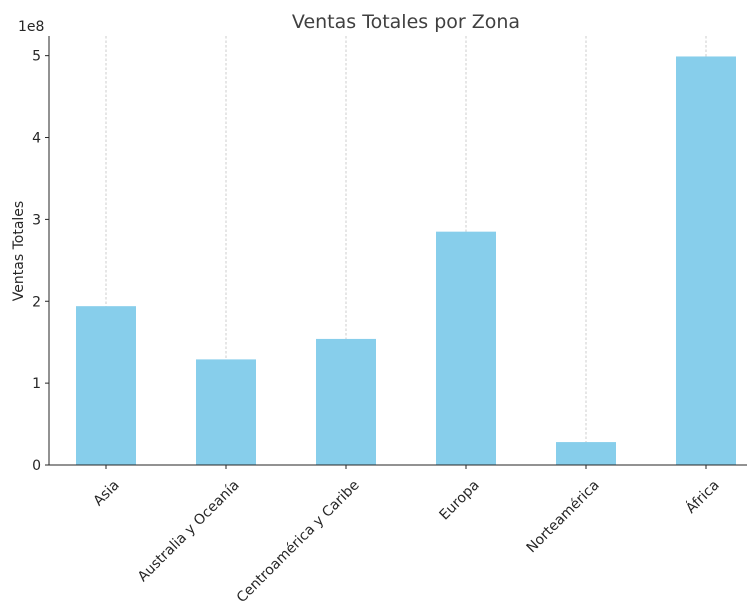 The width and height of the screenshot is (748, 613). Describe the element at coordinates (36, 139) in the screenshot. I see `y-tick-label: 4` at that location.